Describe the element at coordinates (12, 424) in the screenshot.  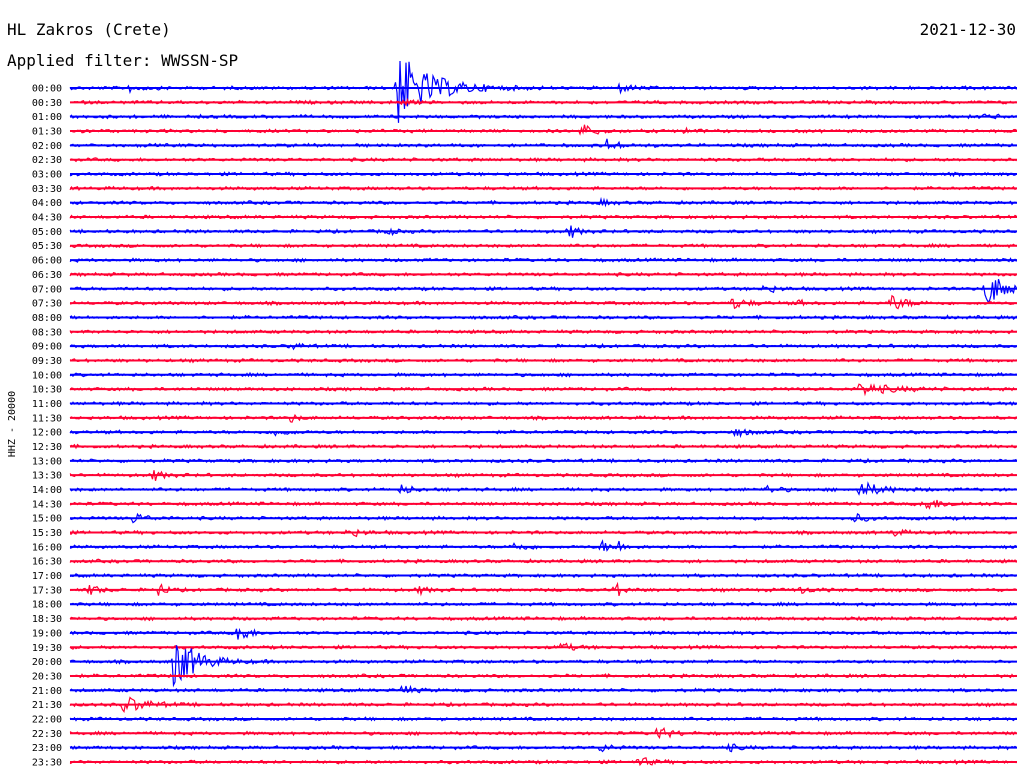
I see `channel-label: HHZ - 20000` at that location.